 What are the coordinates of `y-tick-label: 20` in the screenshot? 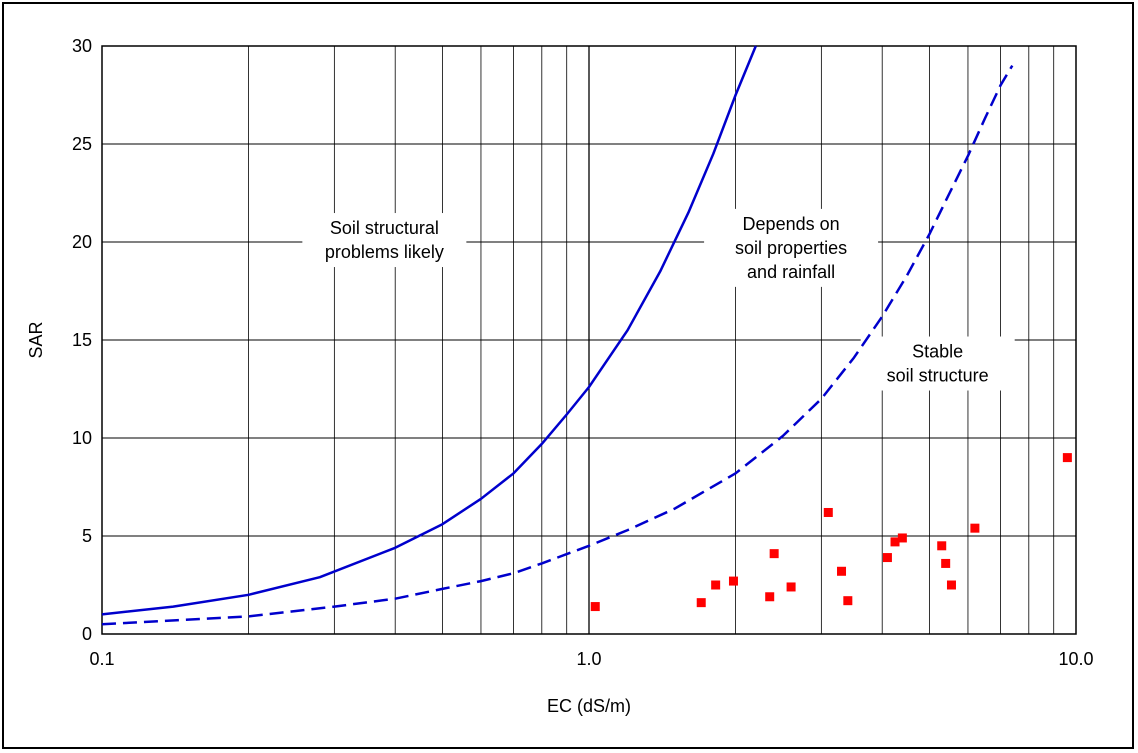 It's located at (82, 242).